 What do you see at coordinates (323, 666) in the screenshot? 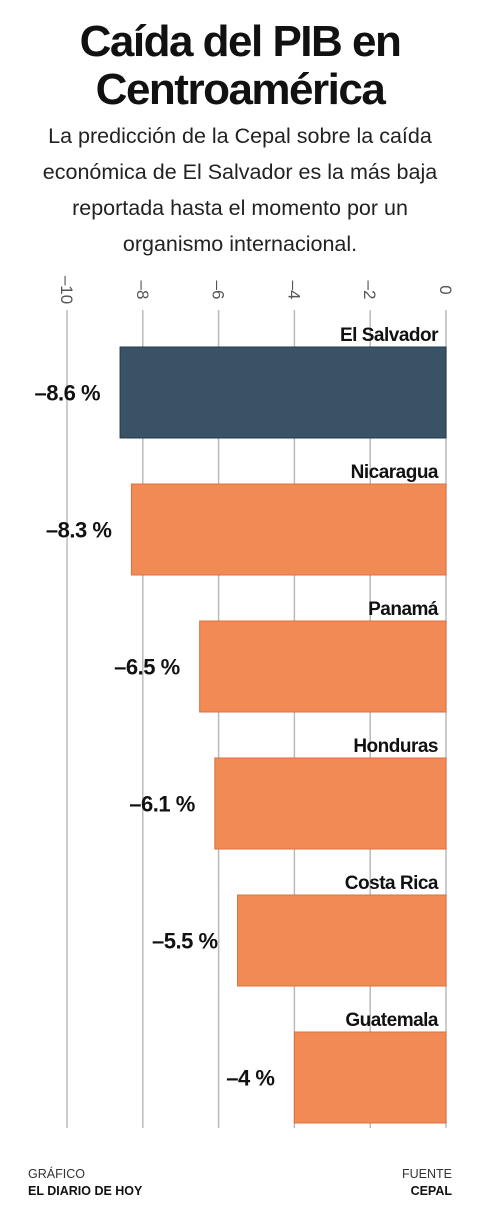
I see `bar-panama` at bounding box center [323, 666].